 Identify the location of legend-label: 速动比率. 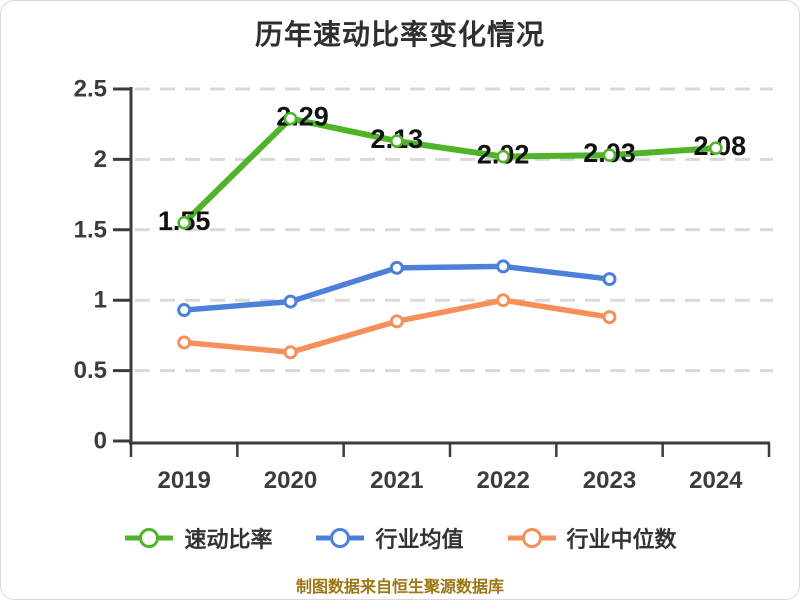
(228, 539).